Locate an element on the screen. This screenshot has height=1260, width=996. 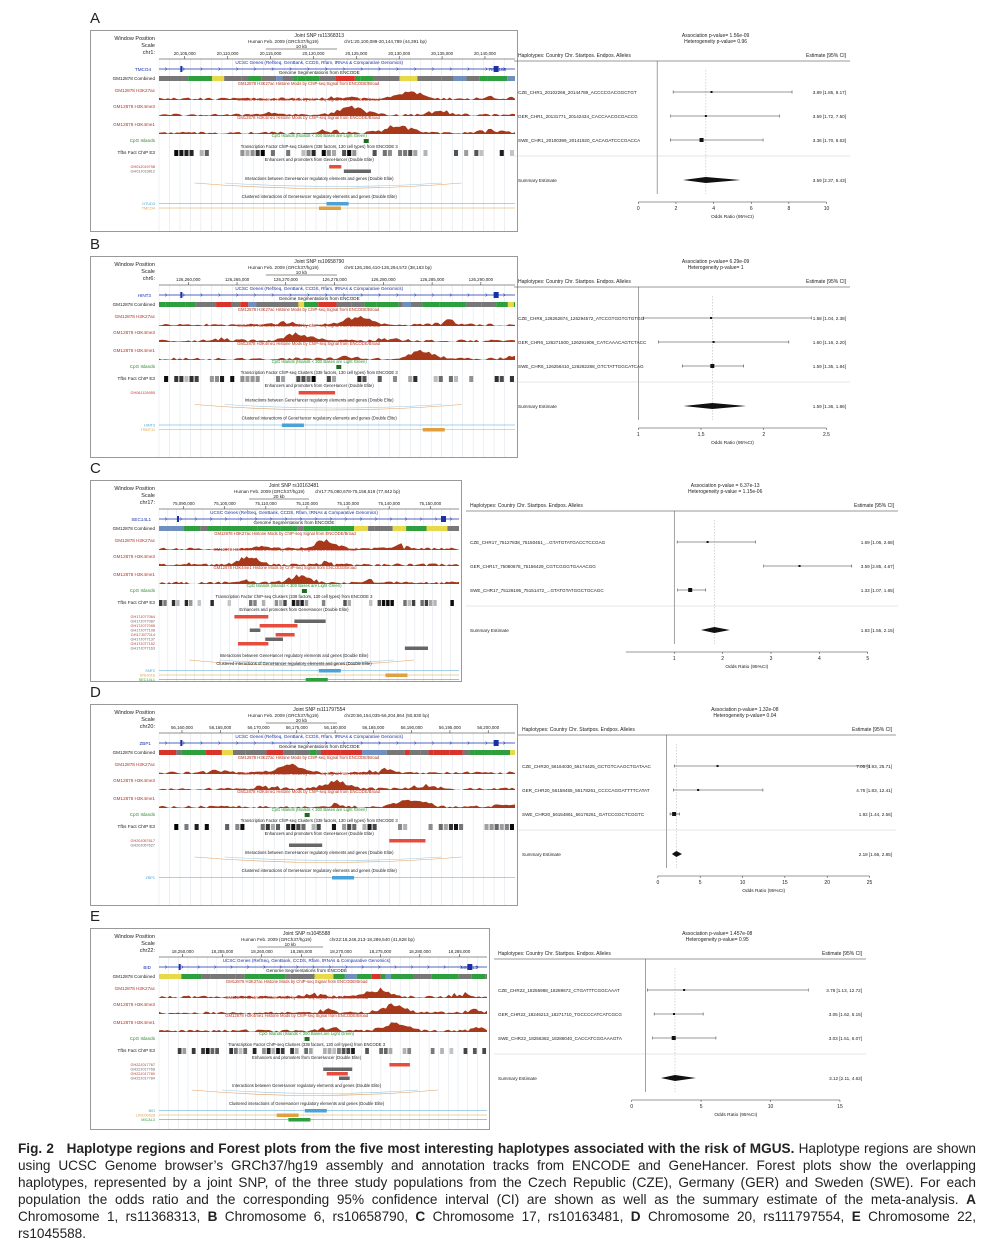
interaction-arc is located at coordinates (306, 661).